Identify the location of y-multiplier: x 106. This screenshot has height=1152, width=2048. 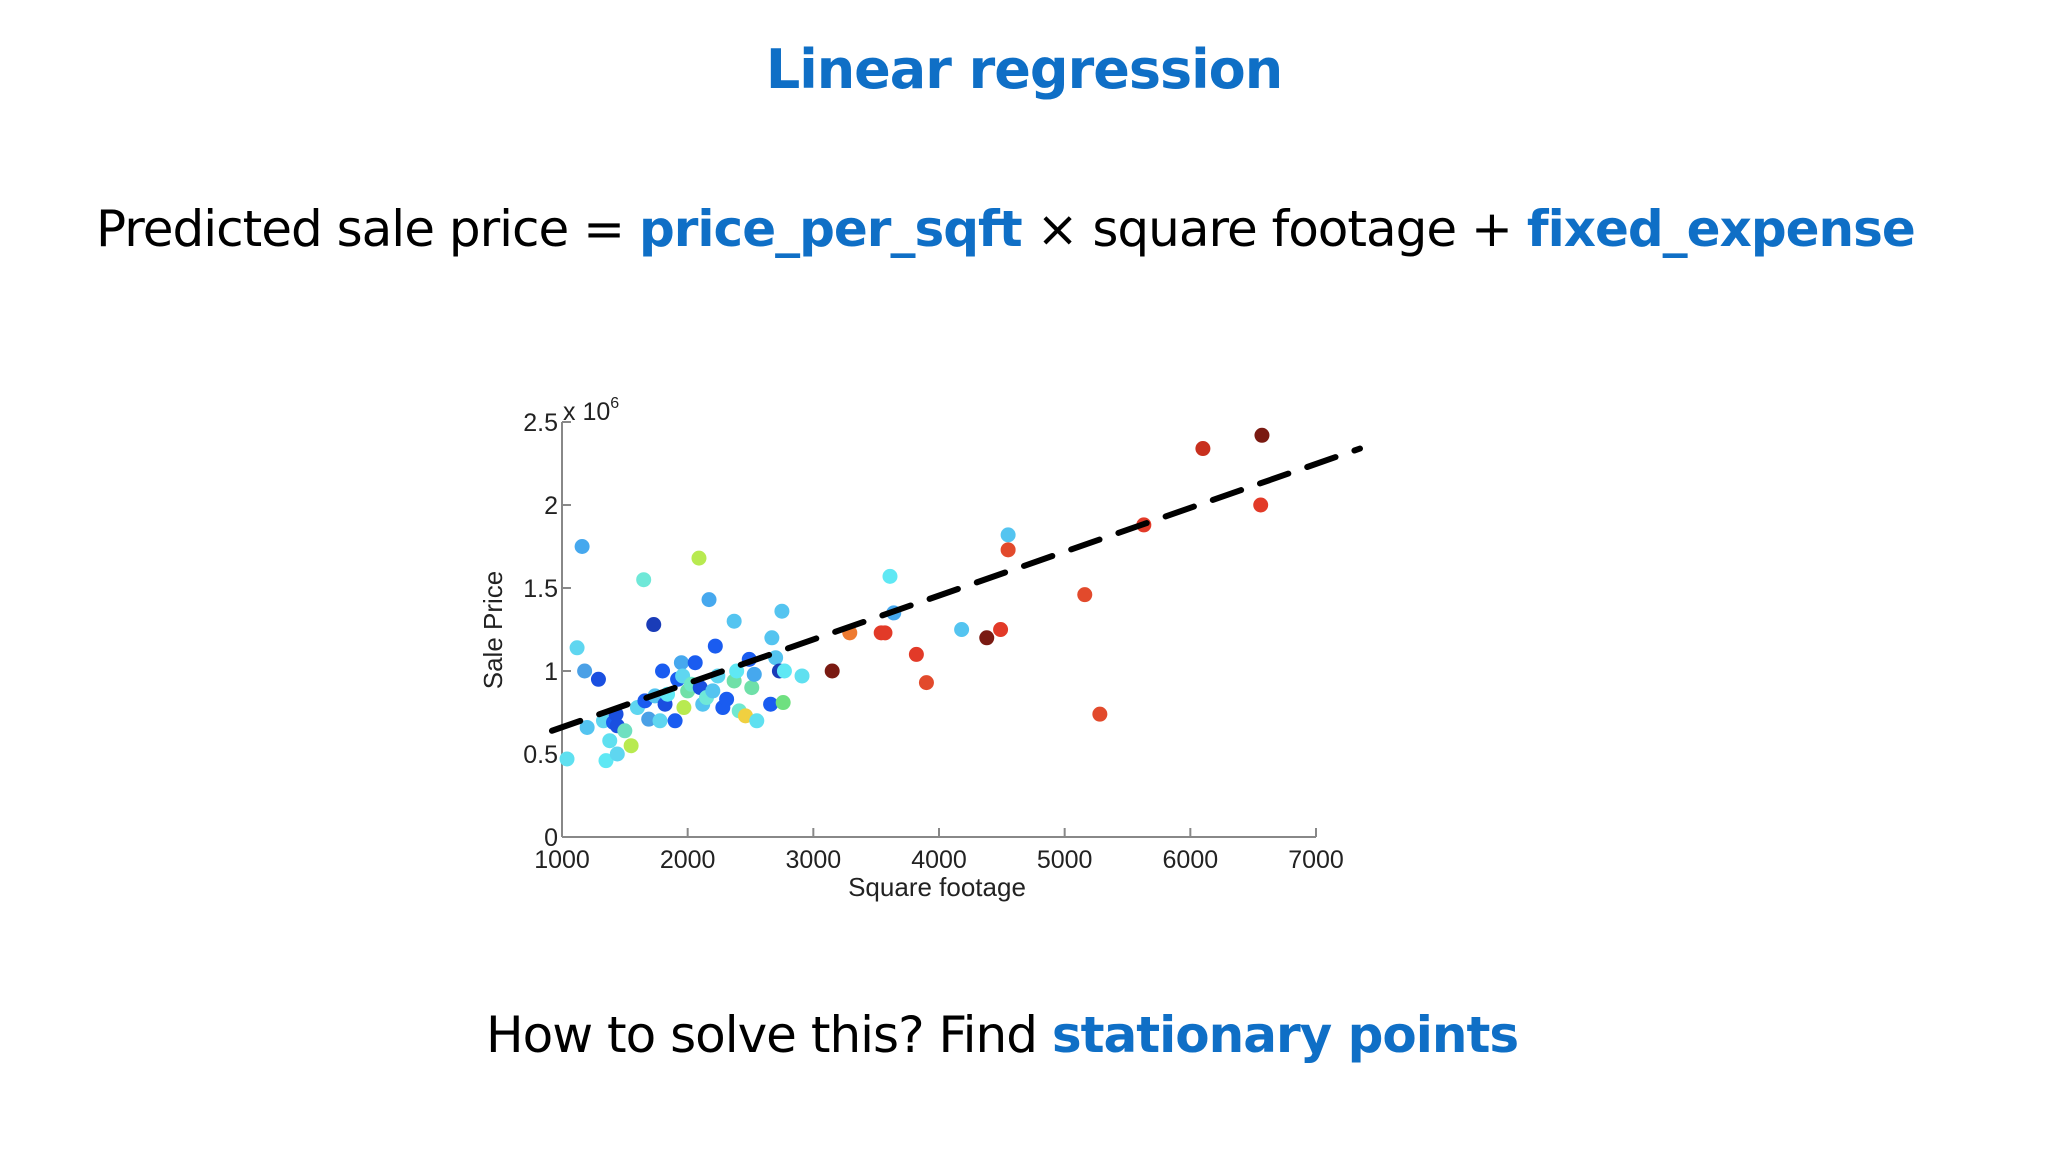
(591, 410).